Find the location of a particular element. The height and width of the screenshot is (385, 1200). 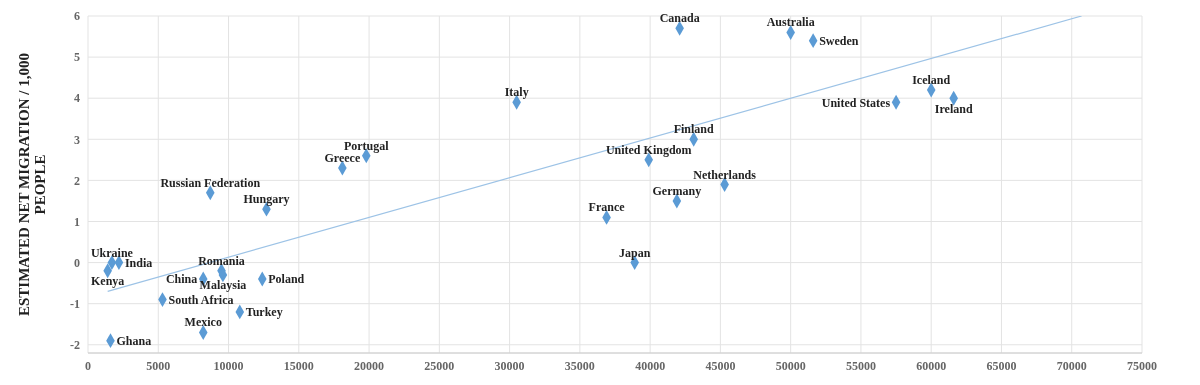

x-tick-label: 45000 is located at coordinates (720, 365).